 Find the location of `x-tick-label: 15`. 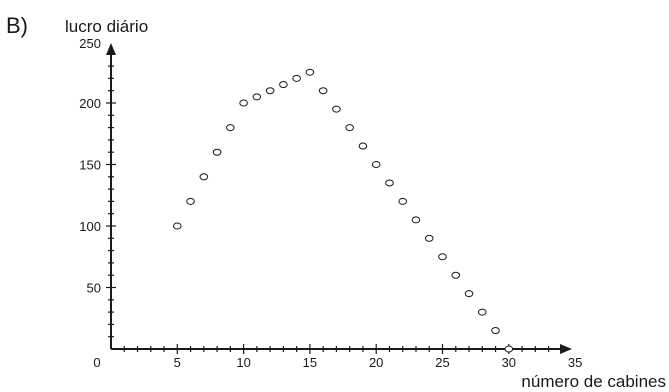

x-tick-label: 15 is located at coordinates (310, 362).